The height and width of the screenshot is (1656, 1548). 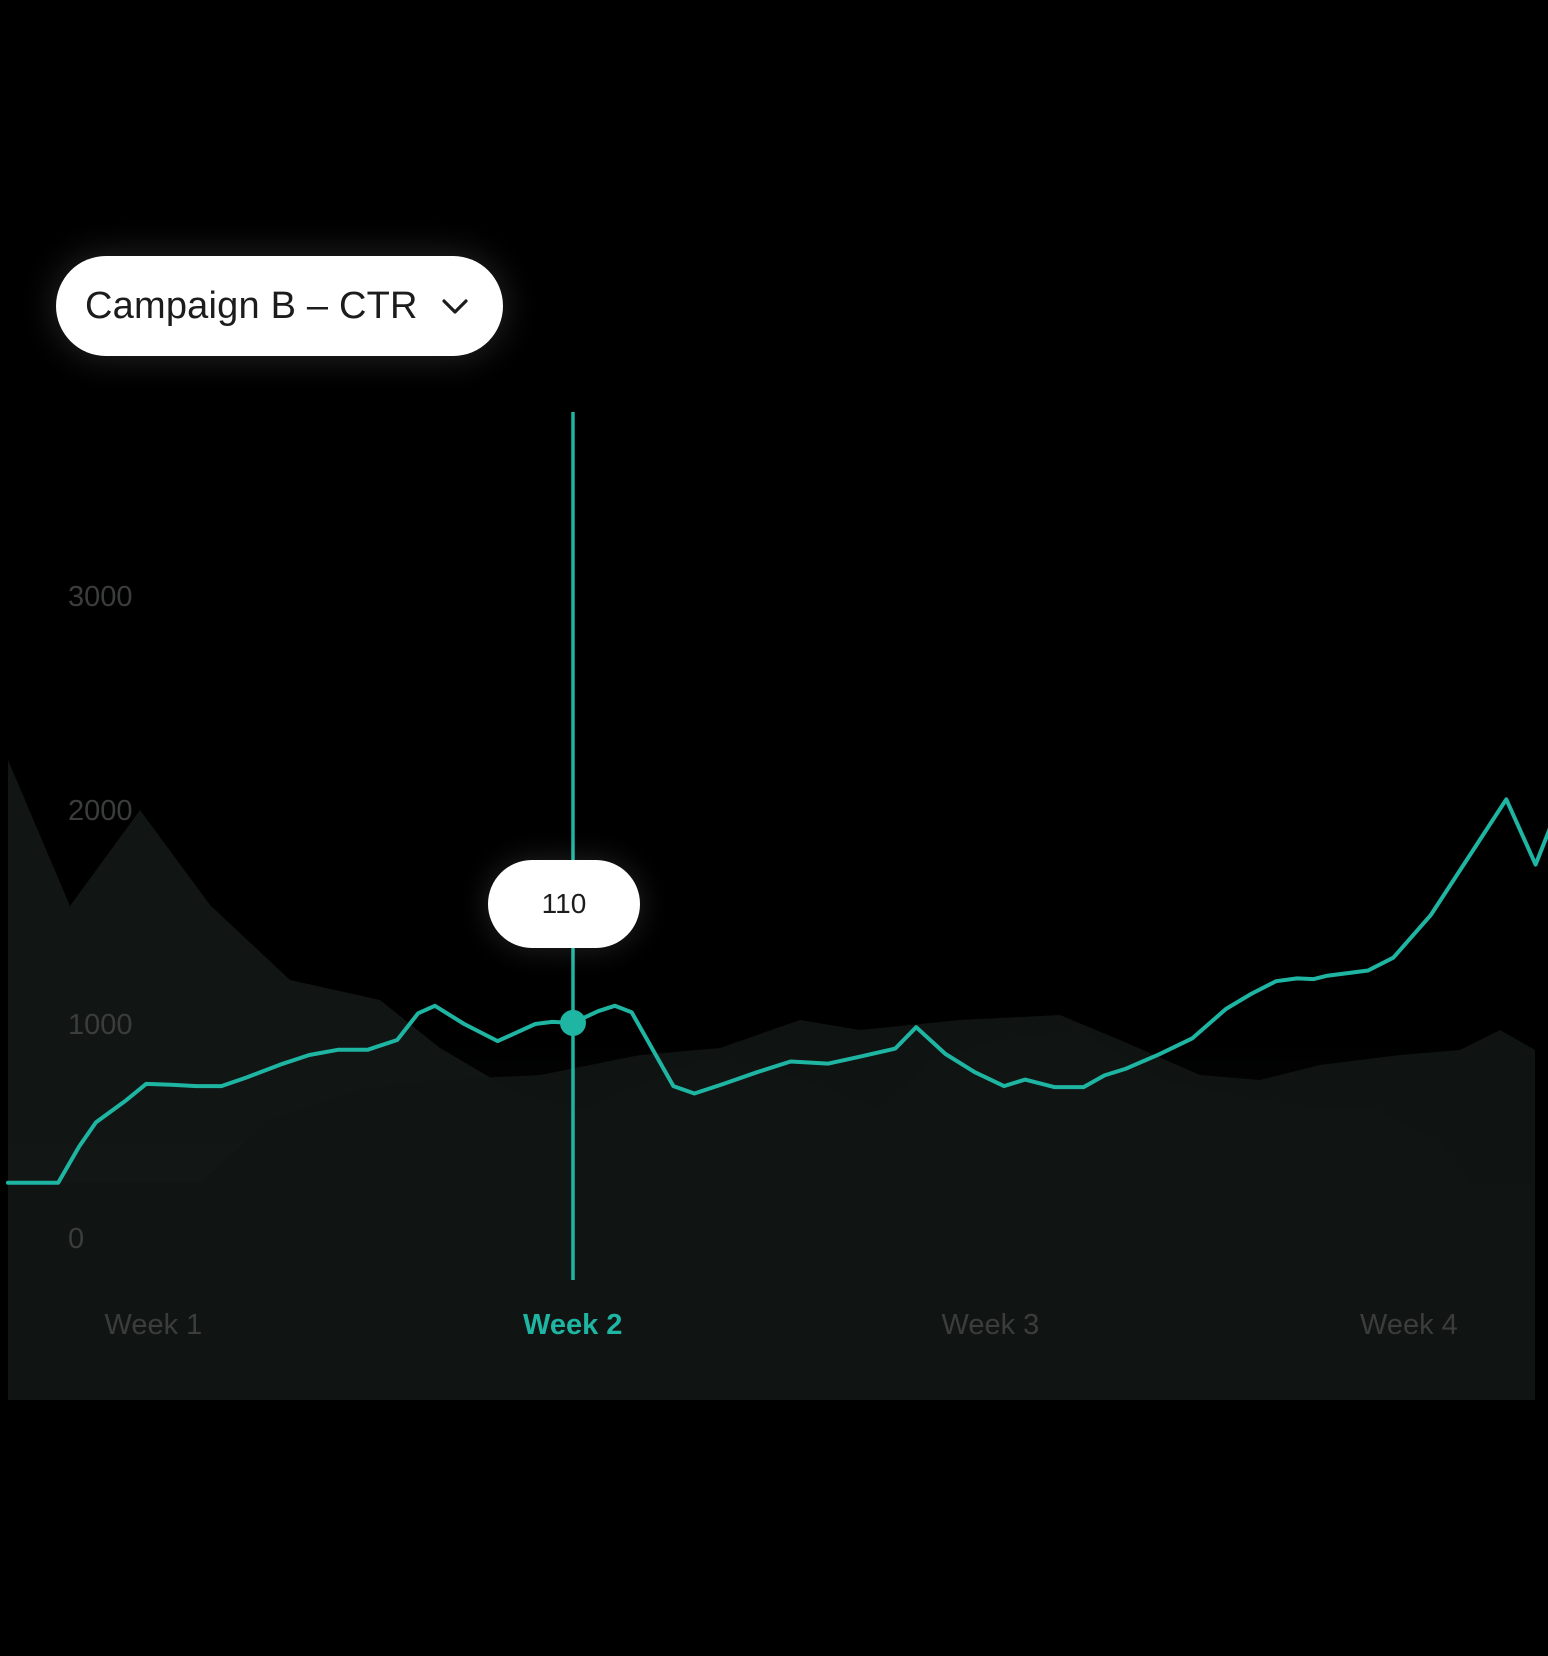 What do you see at coordinates (100, 1025) in the screenshot?
I see `y-tick-label: 1000` at bounding box center [100, 1025].